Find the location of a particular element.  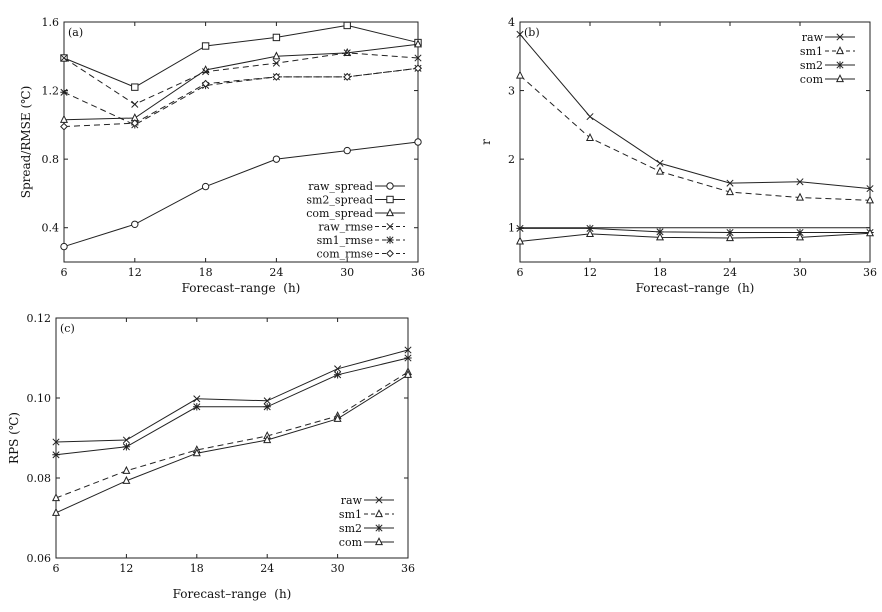

y-tick-label: 3 is located at coordinates (511, 91).